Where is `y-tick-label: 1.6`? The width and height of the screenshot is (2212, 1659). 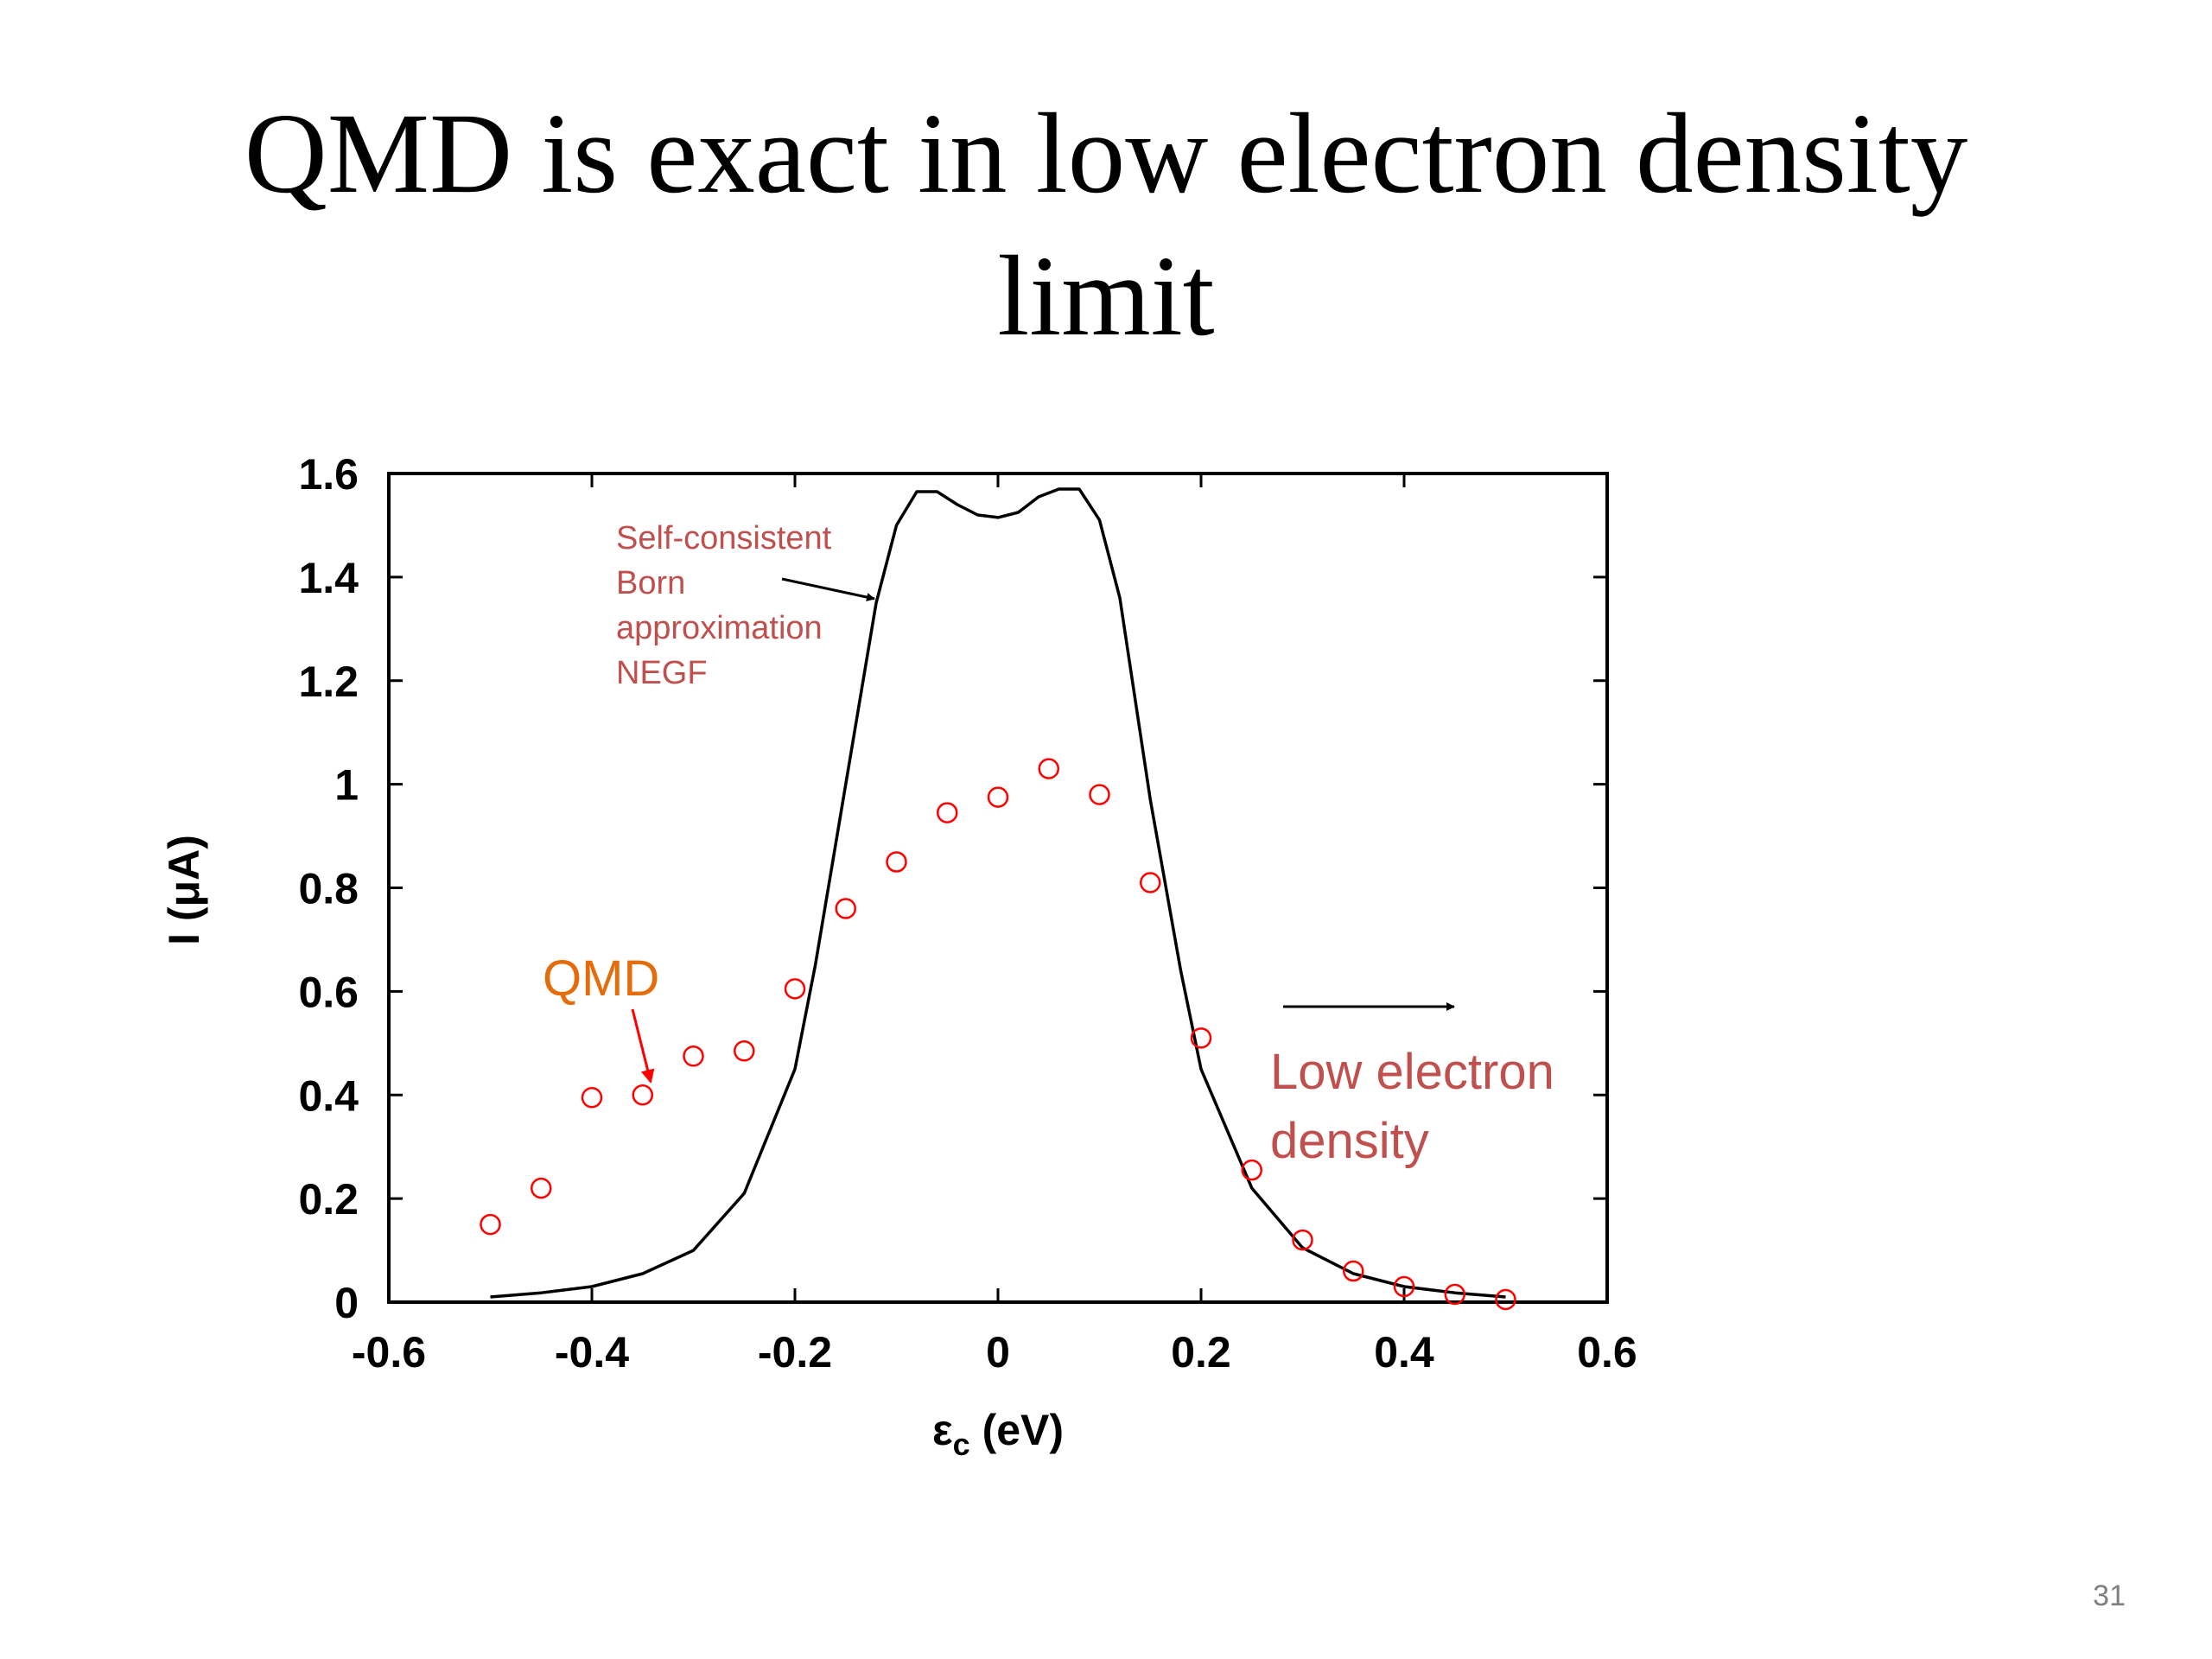
y-tick-label: 1.6 is located at coordinates (328, 475).